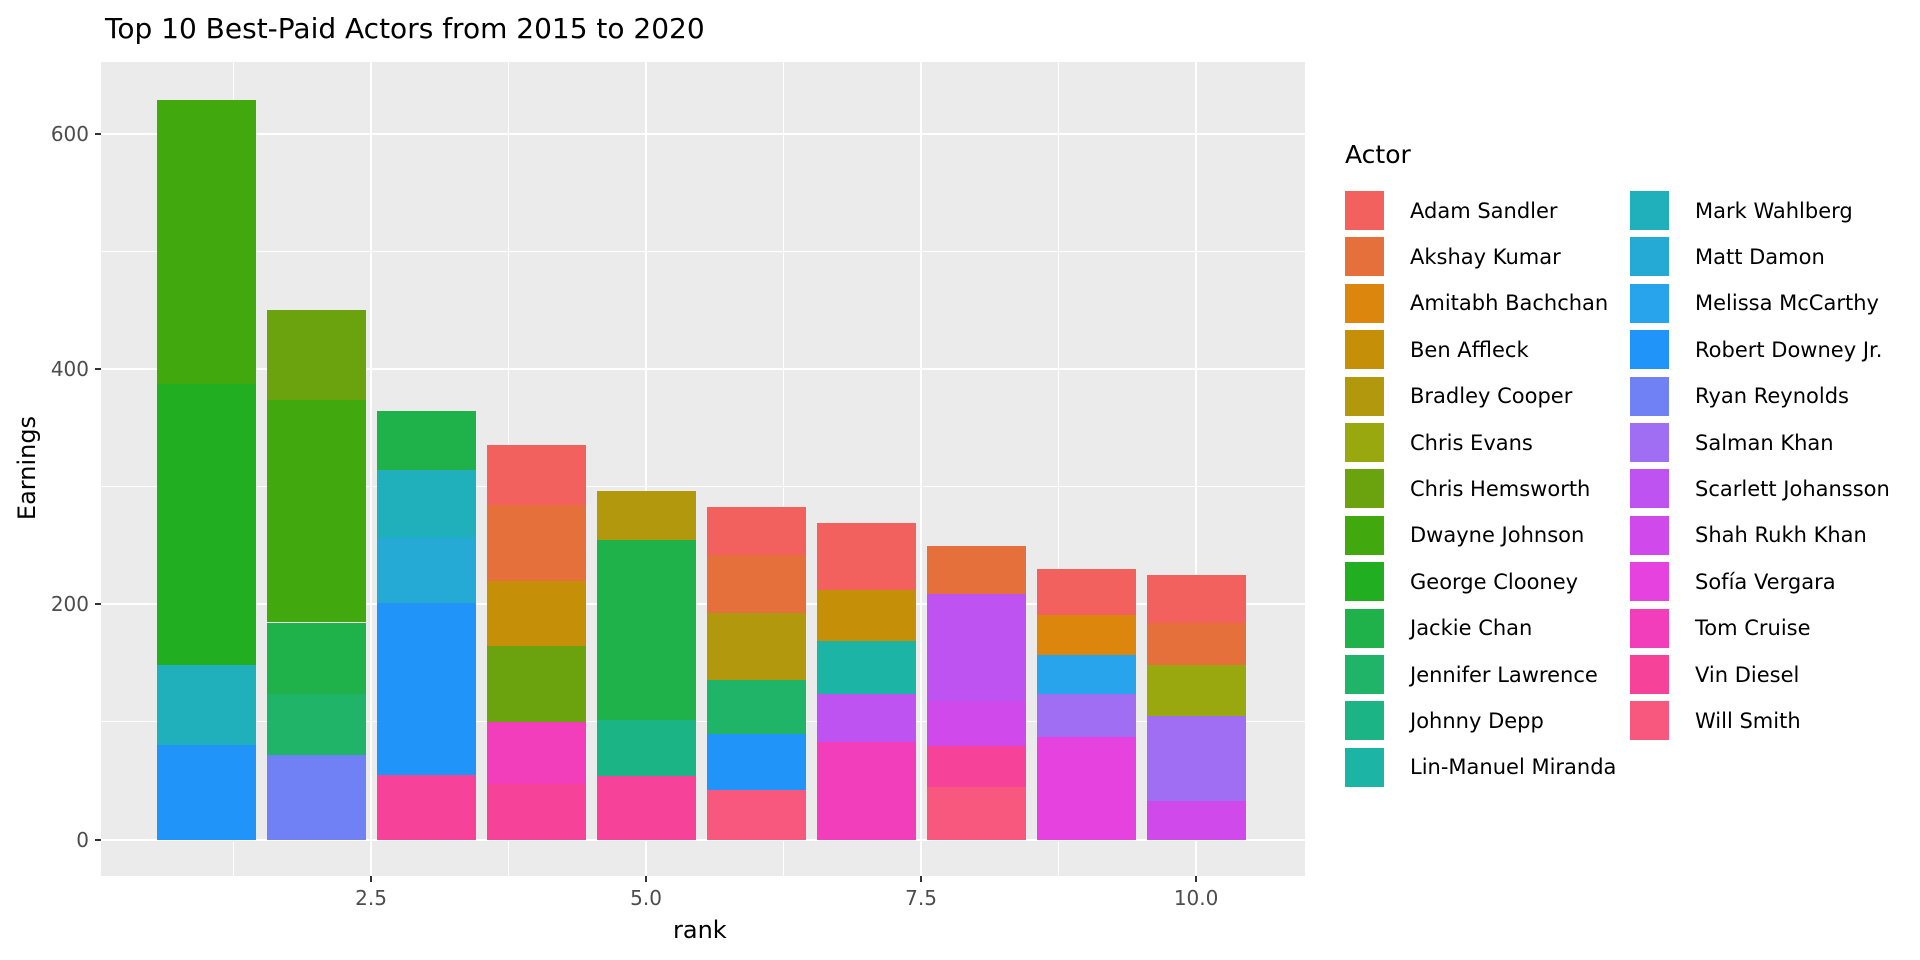  What do you see at coordinates (1753, 628) in the screenshot?
I see `legend-label: Tom Cruise` at bounding box center [1753, 628].